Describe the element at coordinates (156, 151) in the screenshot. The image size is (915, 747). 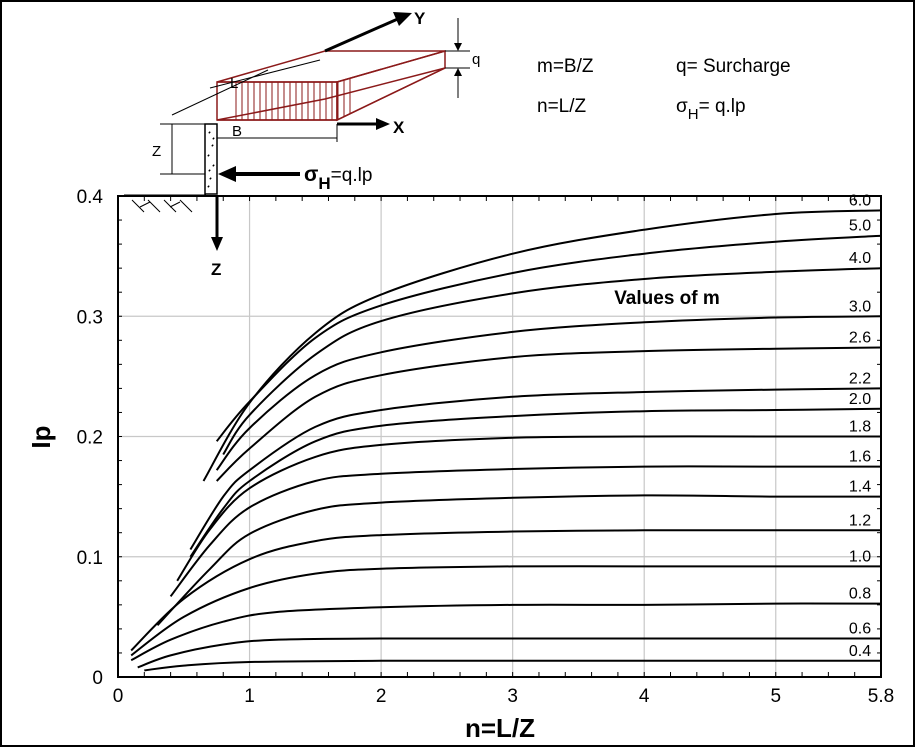
I see `sketch-z-dim-label: Z` at that location.